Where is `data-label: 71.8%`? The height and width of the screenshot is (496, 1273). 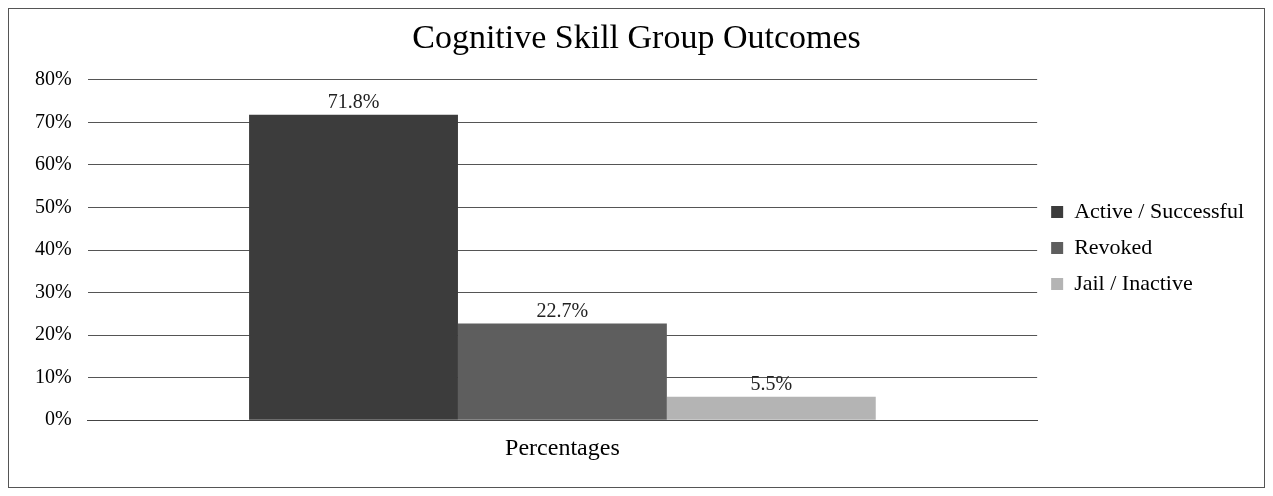 data-label: 71.8% is located at coordinates (353, 100).